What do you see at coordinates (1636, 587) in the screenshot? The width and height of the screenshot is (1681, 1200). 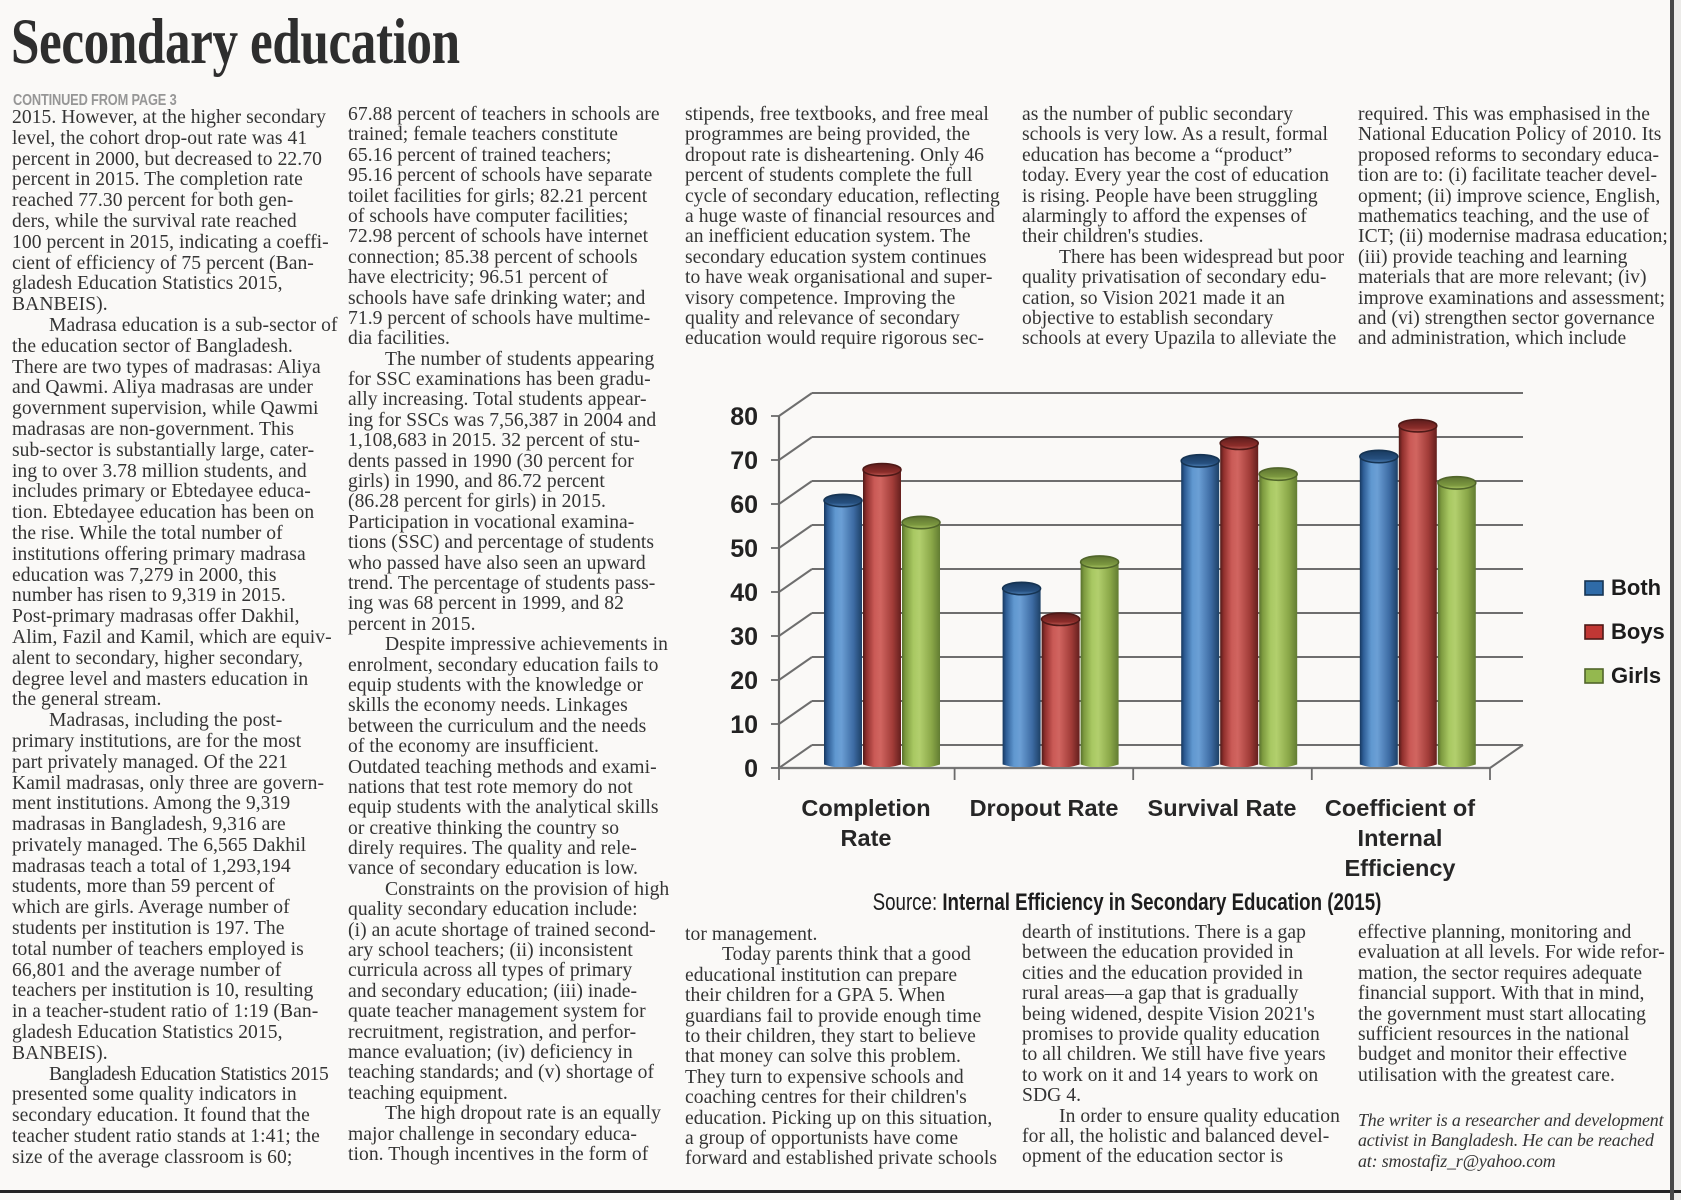 I see `svg-text: Both` at bounding box center [1636, 587].